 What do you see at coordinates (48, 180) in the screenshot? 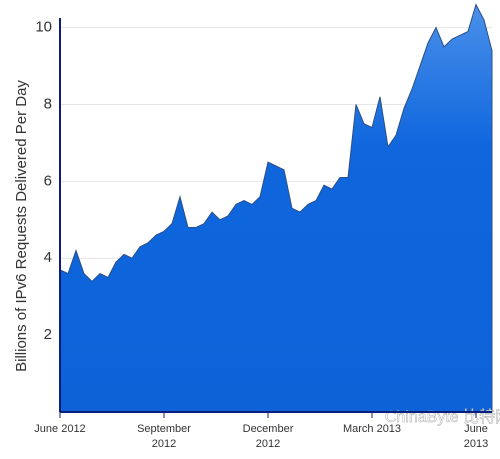
I see `y-tick-label: 6` at bounding box center [48, 180].